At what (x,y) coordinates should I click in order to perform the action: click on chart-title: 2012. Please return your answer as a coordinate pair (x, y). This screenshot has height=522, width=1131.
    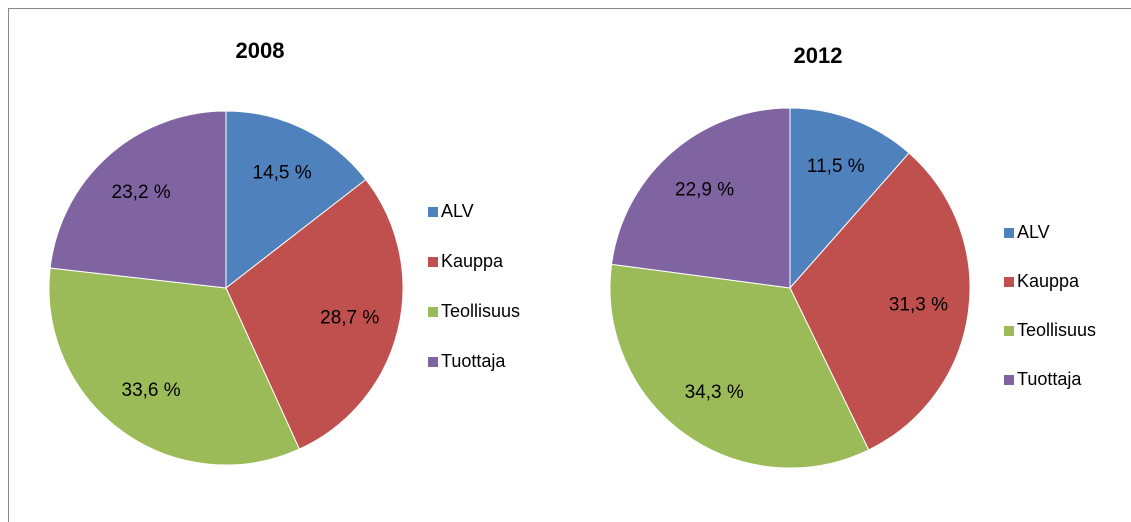
    Looking at the image, I should click on (818, 55).